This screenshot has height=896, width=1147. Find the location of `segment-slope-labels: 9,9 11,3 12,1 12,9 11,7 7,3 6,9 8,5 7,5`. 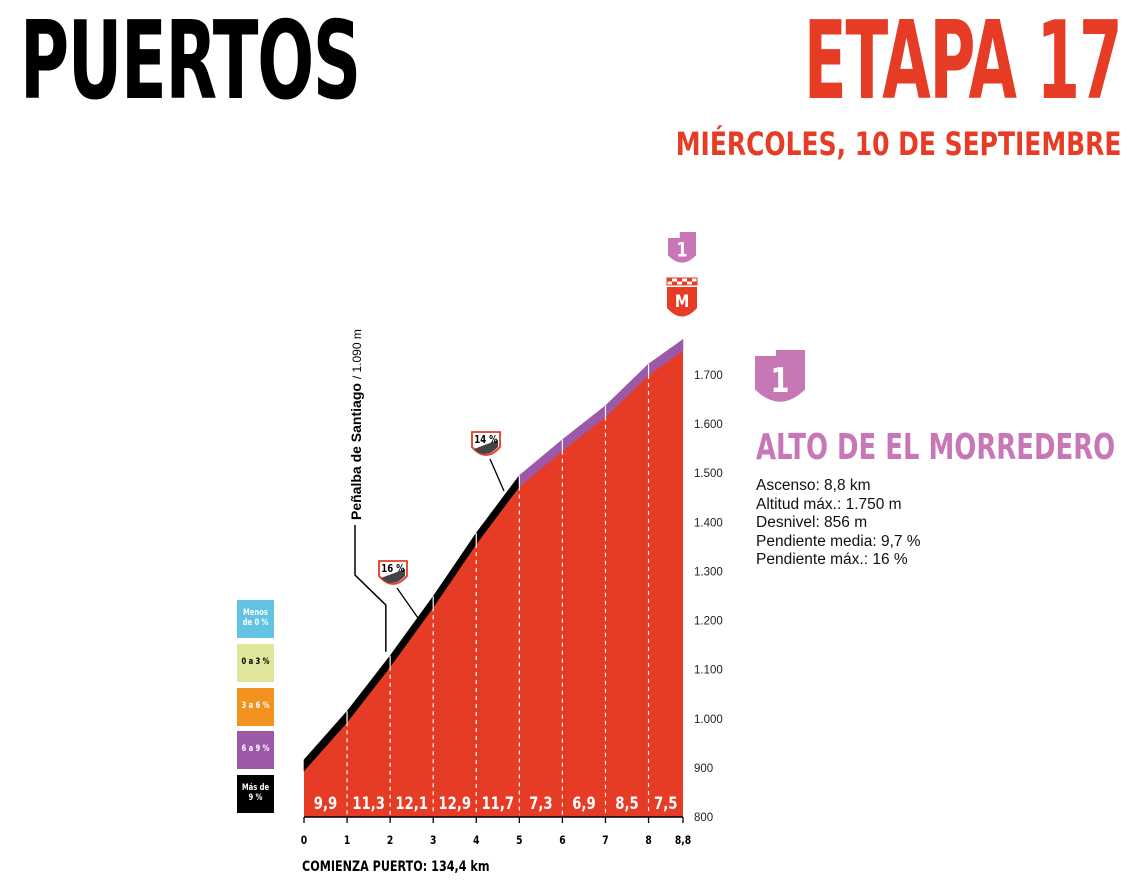

segment-slope-labels: 9,9 11,3 12,1 12,9 11,7 7,3 6,9 8,5 7,5 is located at coordinates (496, 803).